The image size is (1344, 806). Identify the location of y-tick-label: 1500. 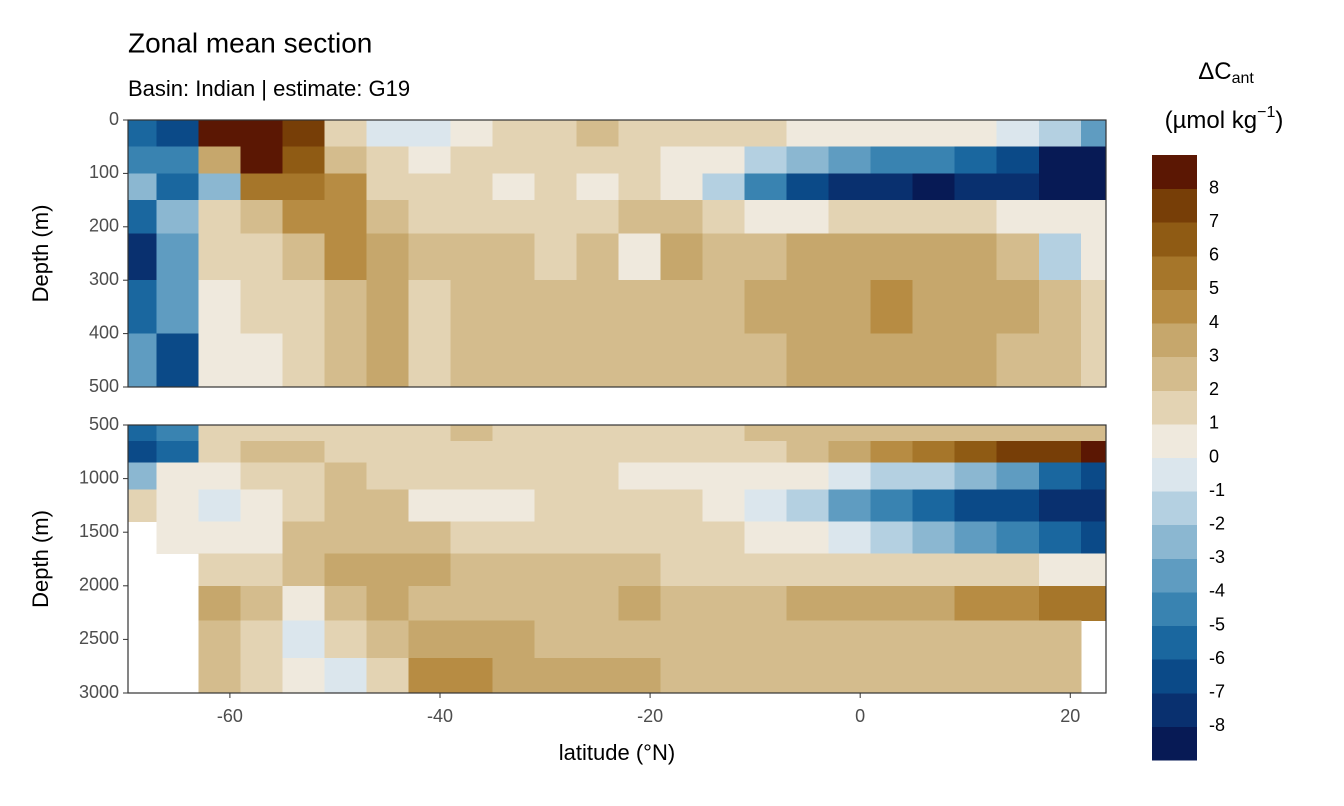
(99, 531).